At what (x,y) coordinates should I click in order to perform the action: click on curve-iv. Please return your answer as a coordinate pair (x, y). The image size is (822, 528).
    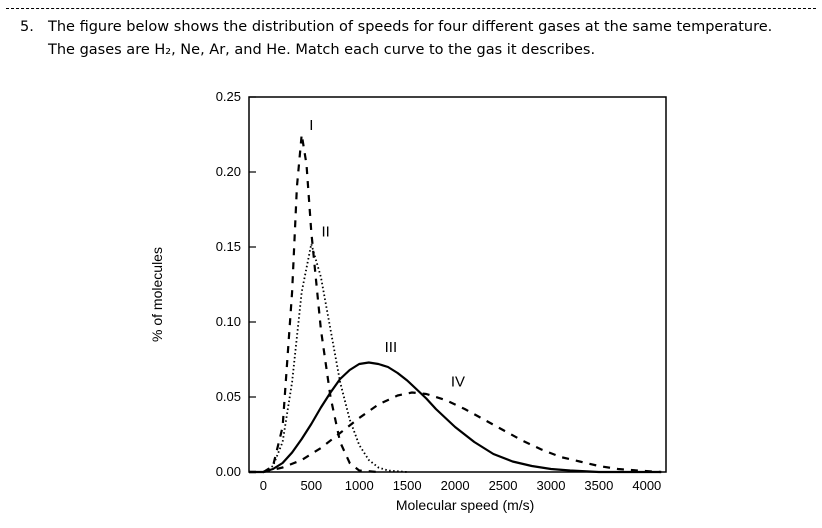
    Looking at the image, I should click on (455, 432).